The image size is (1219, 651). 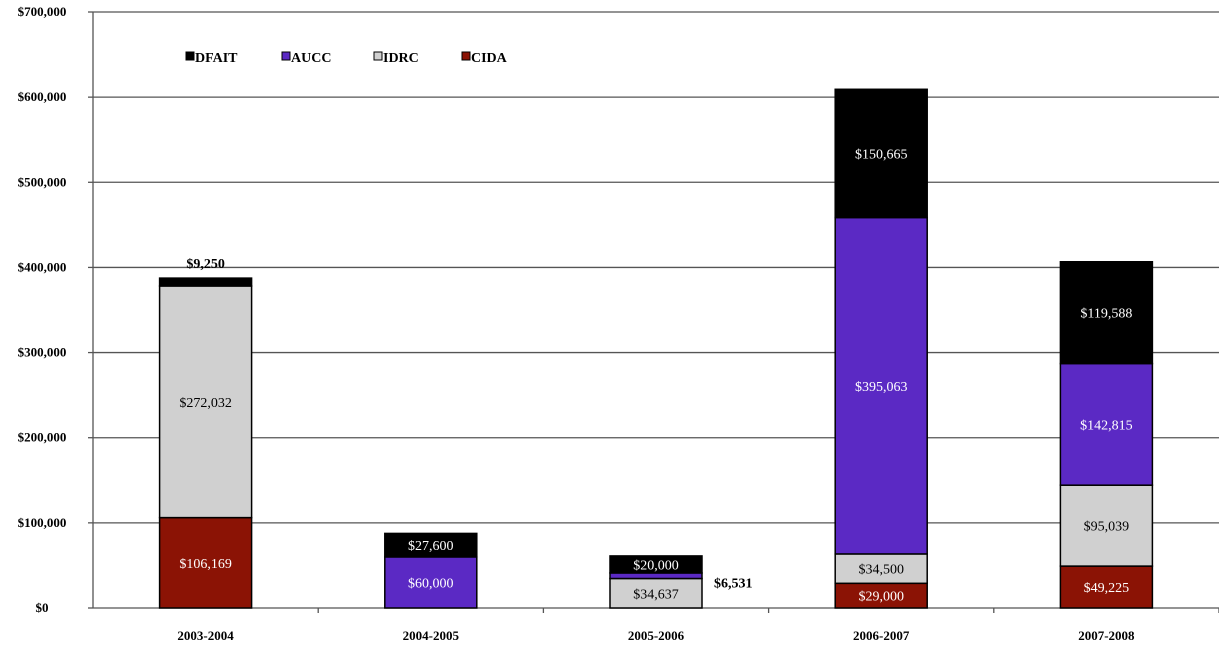 What do you see at coordinates (401, 58) in the screenshot?
I see `legend-label: IDRC` at bounding box center [401, 58].